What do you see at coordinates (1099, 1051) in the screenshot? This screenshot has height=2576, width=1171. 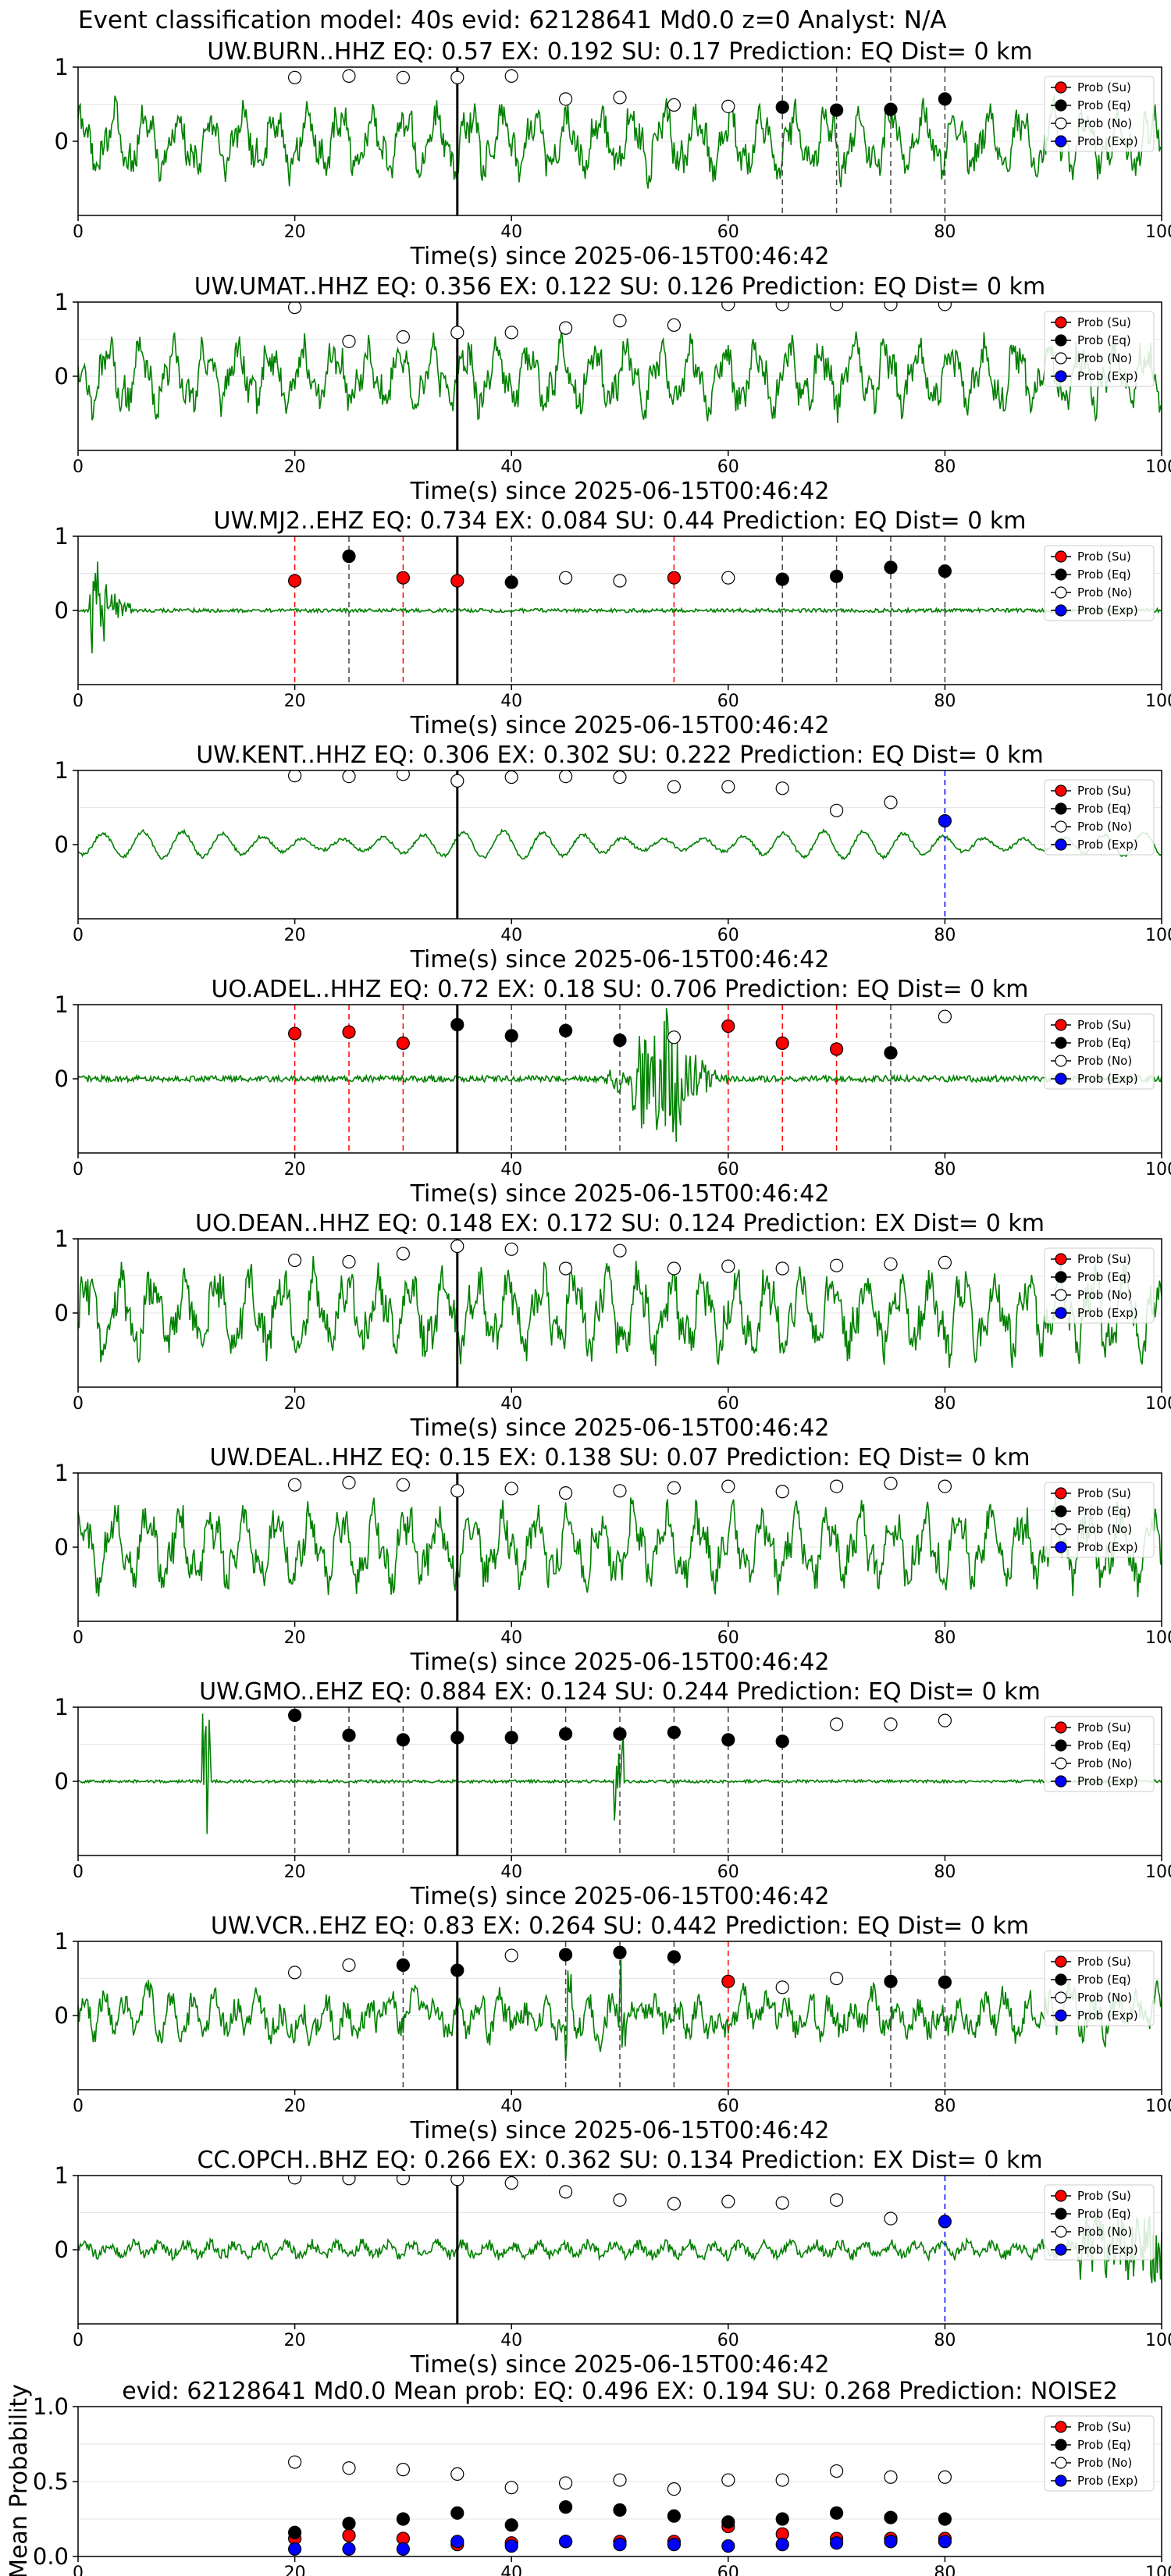 I see `legend-4: Prob (Su) Prob (Eq) Prob (No) Prob (Exp)` at bounding box center [1099, 1051].